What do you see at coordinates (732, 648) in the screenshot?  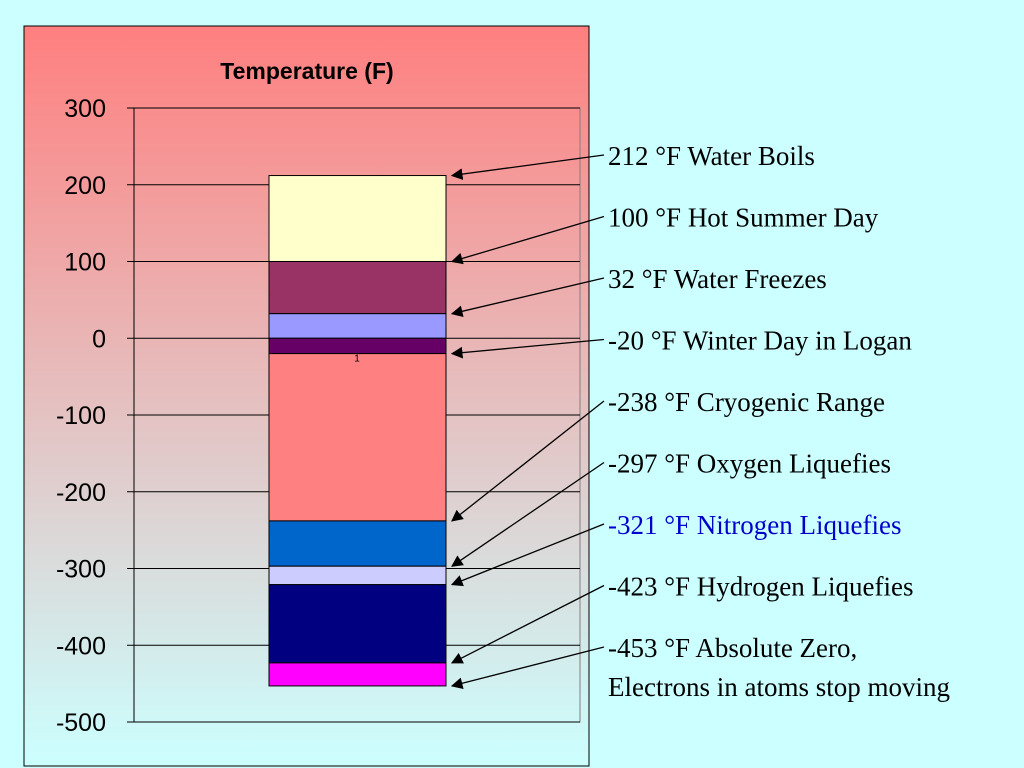 I see `annotation-label: -453 °F Absolute Zero,` at bounding box center [732, 648].